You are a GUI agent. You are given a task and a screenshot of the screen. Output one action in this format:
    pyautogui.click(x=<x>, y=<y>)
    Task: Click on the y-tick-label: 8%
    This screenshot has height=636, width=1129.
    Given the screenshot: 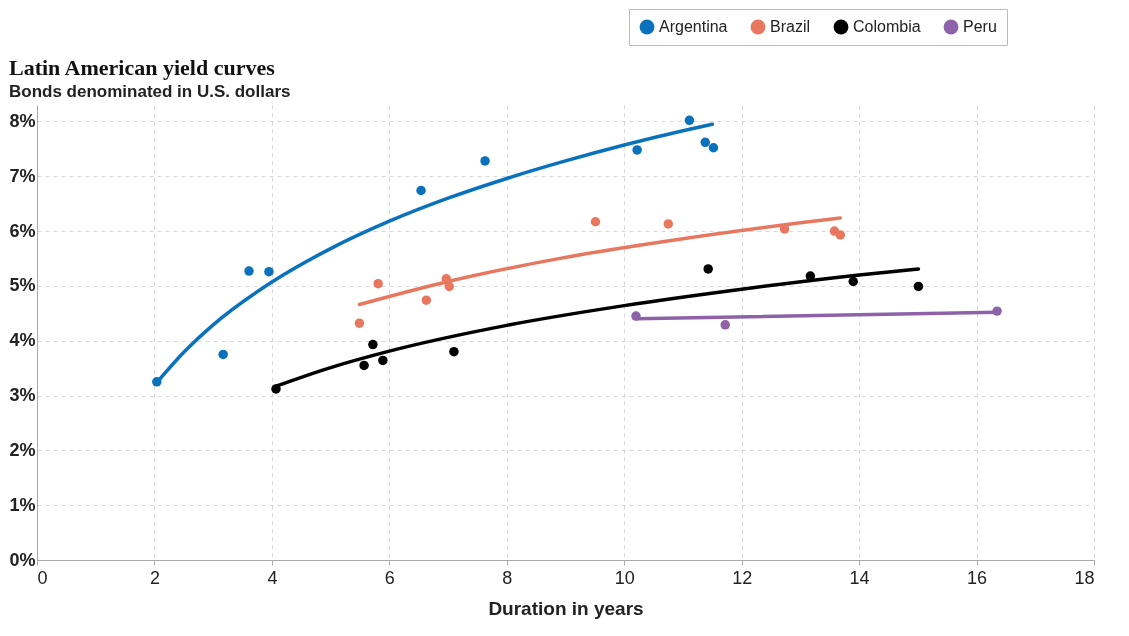 What is the action you would take?
    pyautogui.click(x=22, y=120)
    